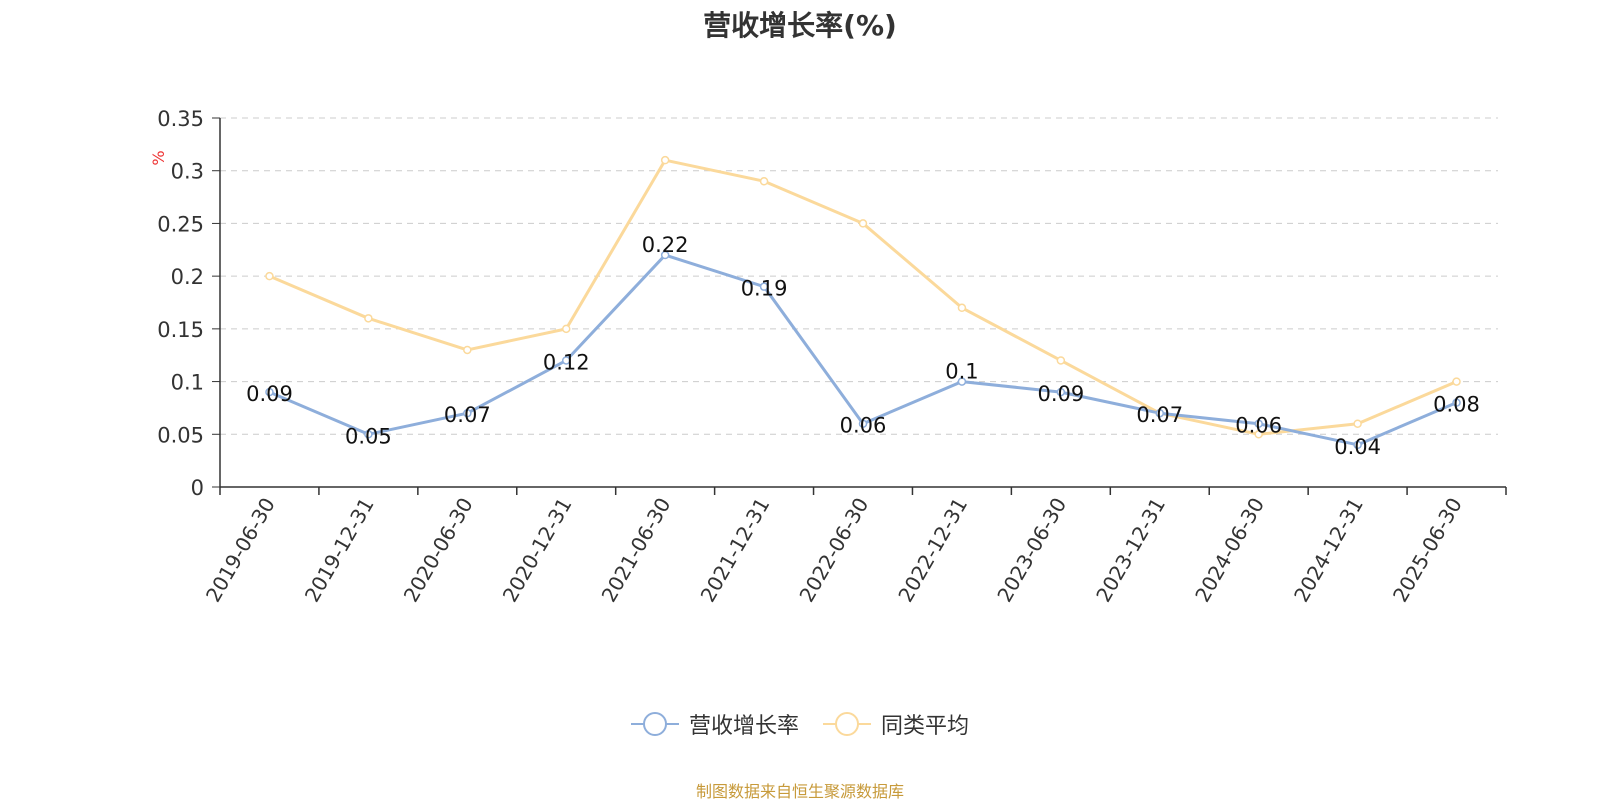 Image resolution: width=1600 pixels, height=800 pixels. Describe the element at coordinates (197, 488) in the screenshot. I see `y-tick-label: 0` at that location.